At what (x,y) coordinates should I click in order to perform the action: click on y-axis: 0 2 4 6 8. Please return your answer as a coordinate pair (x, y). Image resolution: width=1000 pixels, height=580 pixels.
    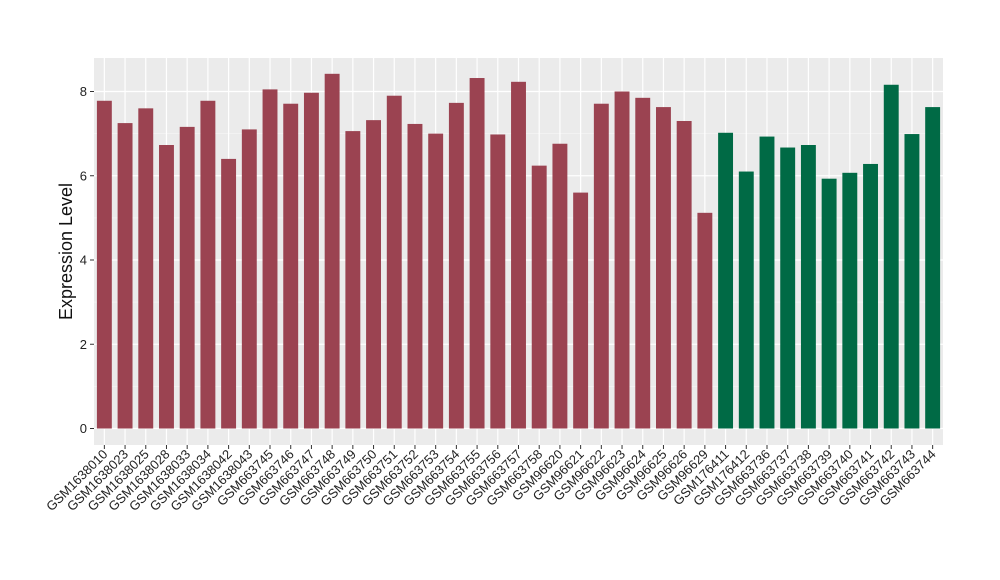
    Looking at the image, I should click on (87, 260).